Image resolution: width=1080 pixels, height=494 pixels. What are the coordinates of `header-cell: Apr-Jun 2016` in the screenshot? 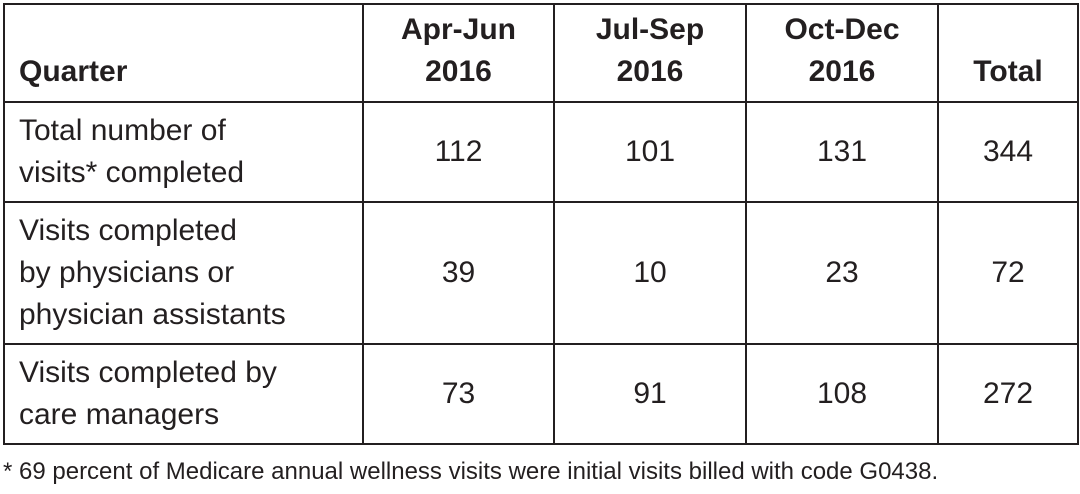 It's located at (458, 53).